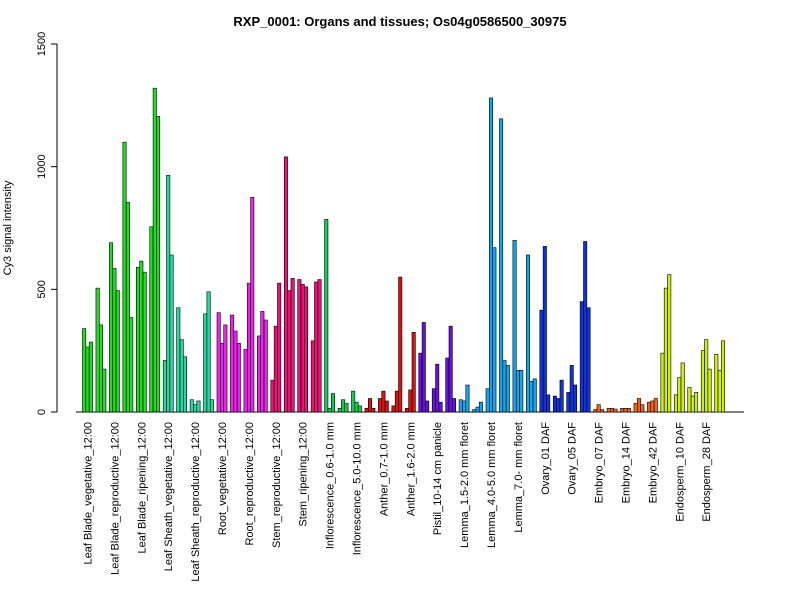 This screenshot has width=800, height=600. What do you see at coordinates (358, 488) in the screenshot?
I see `x-category-label: Inflorescence_5.0-10.0 mm` at bounding box center [358, 488].